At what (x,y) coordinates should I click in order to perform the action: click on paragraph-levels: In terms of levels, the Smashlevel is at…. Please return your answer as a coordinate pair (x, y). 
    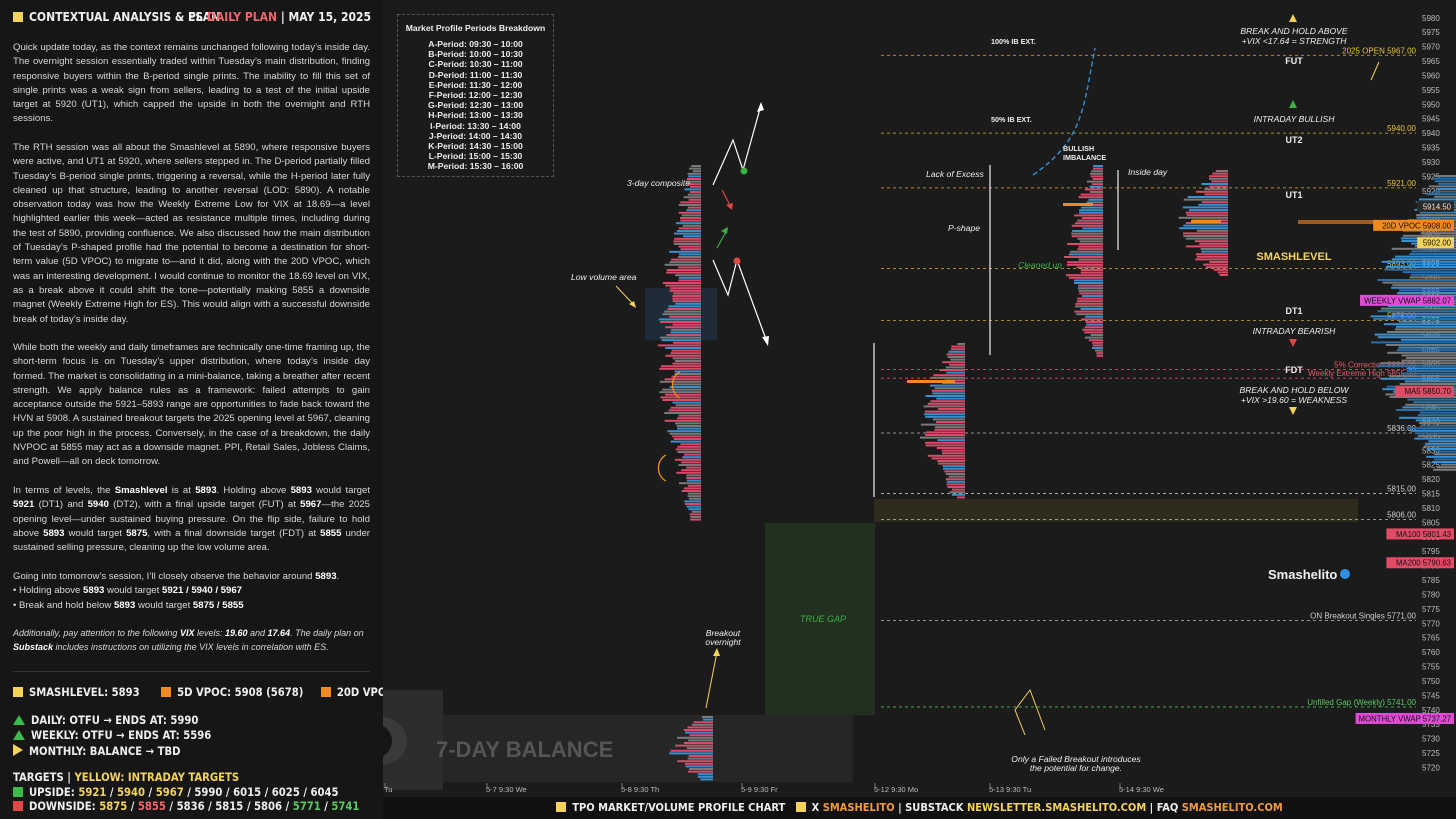
    Looking at the image, I should click on (192, 519).